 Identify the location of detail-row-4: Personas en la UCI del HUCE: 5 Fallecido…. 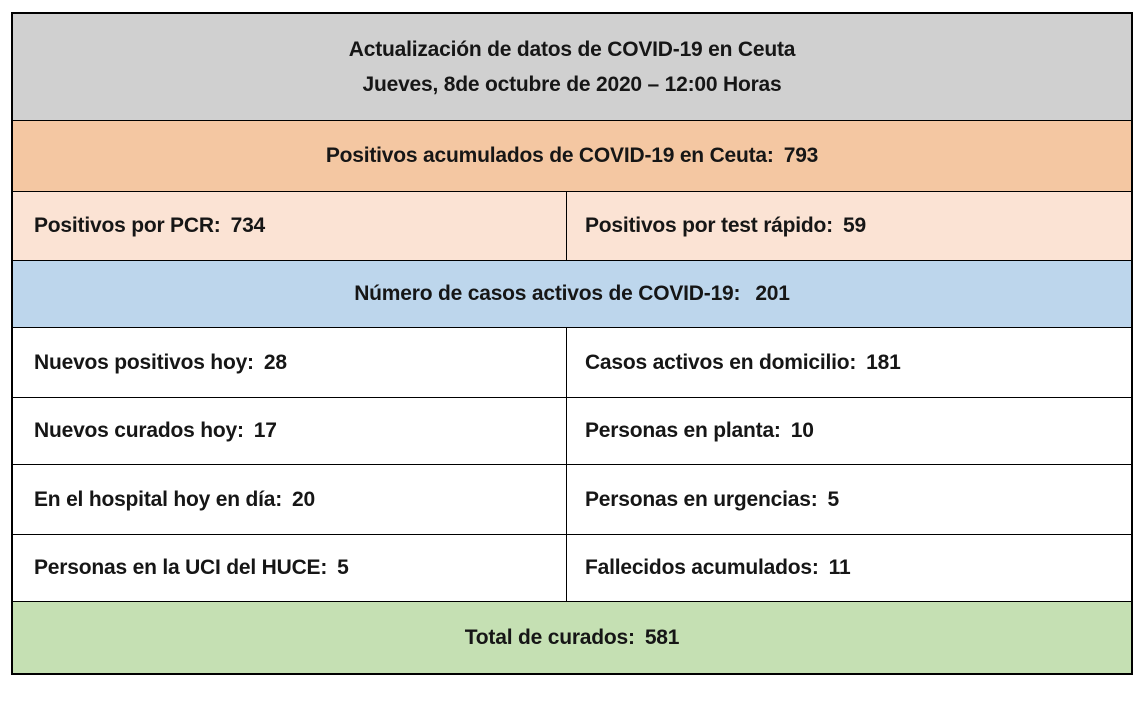
(572, 567).